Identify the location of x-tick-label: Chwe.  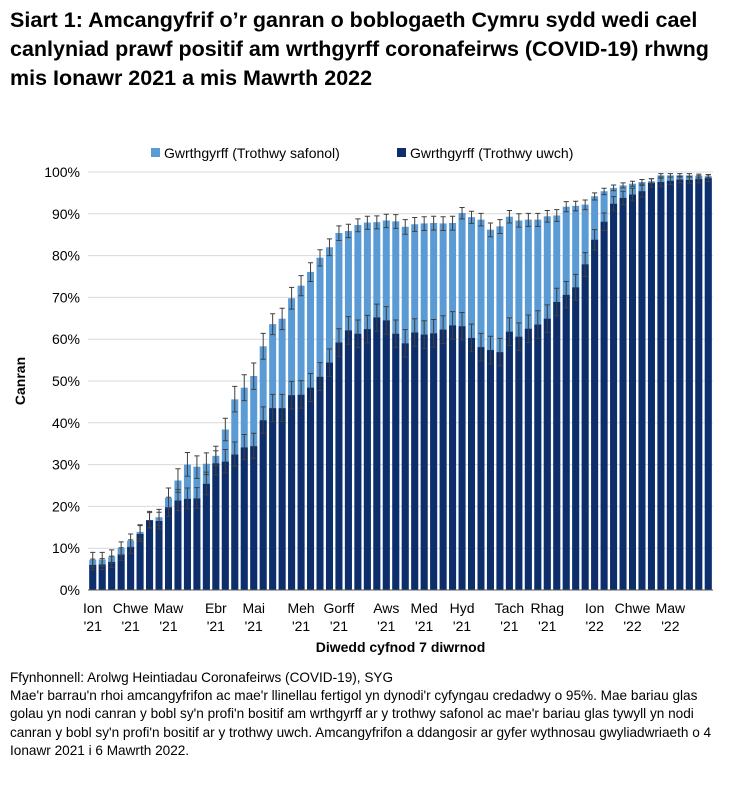
(633, 608).